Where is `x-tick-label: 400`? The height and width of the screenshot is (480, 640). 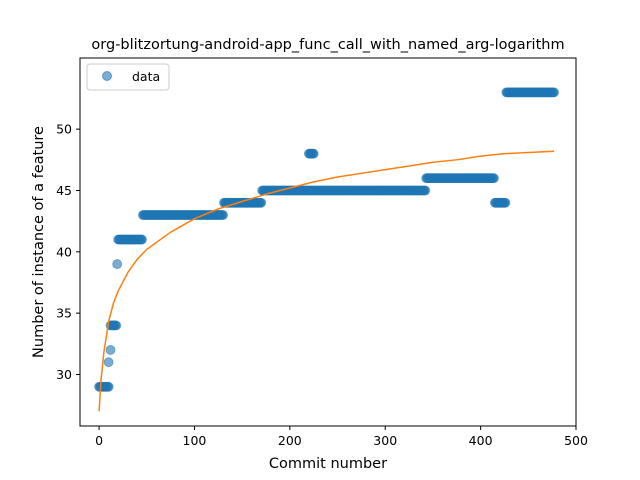 x-tick-label: 400 is located at coordinates (481, 440).